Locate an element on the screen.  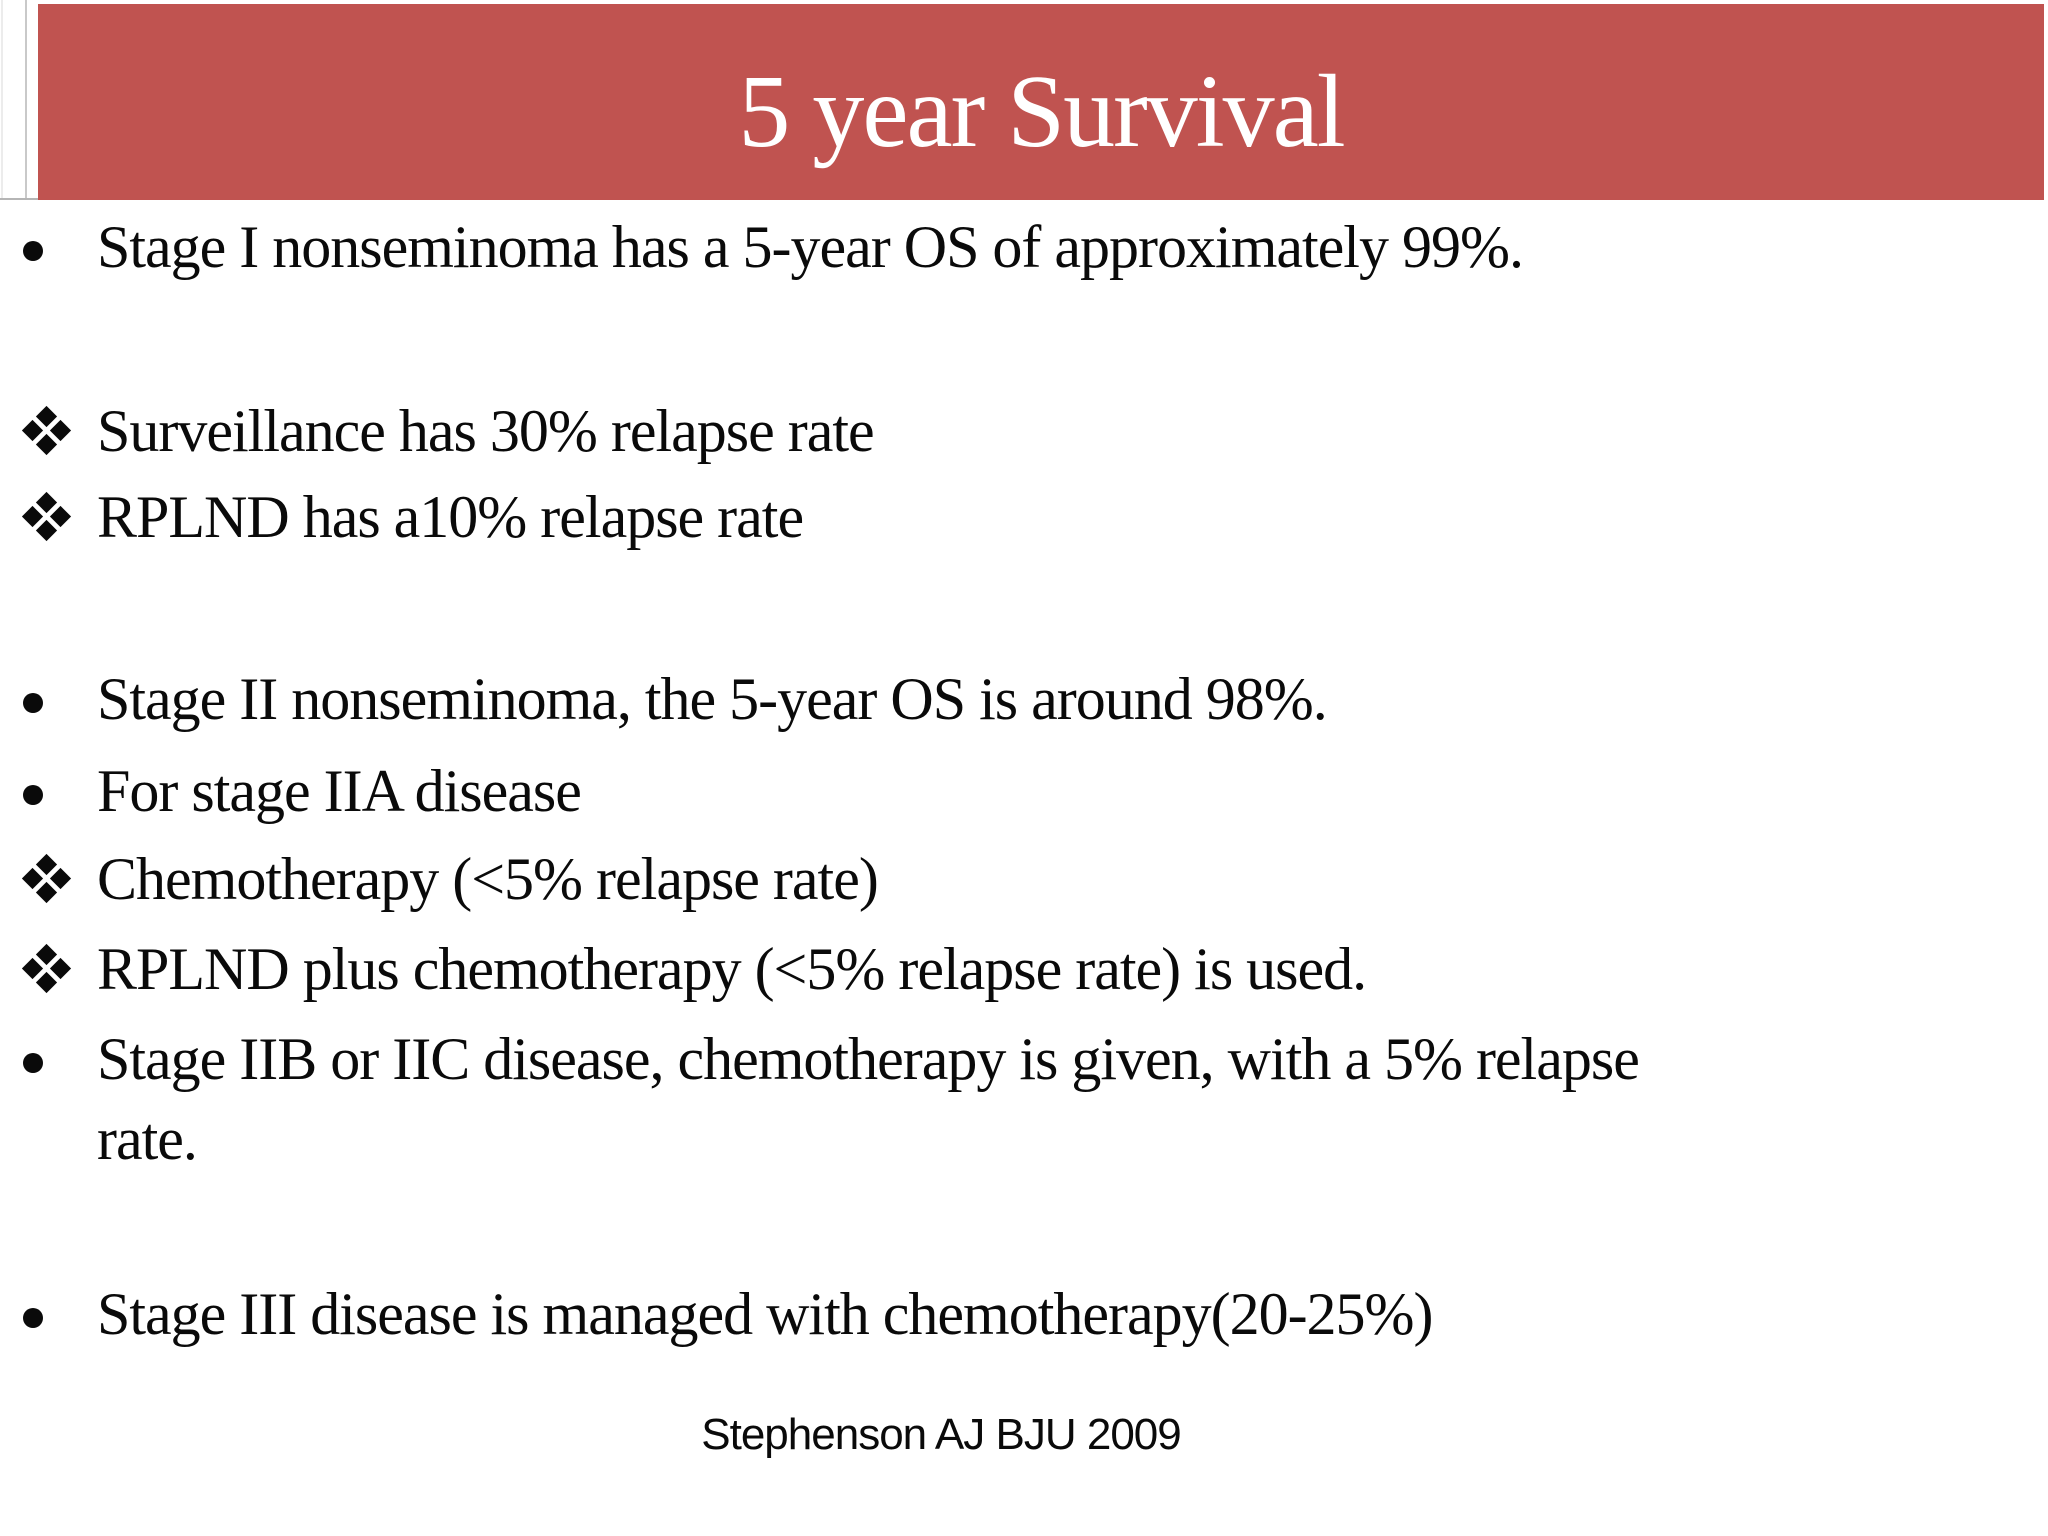
bullet-text: For stage IIA disease is located at coordinates (1042, 791).